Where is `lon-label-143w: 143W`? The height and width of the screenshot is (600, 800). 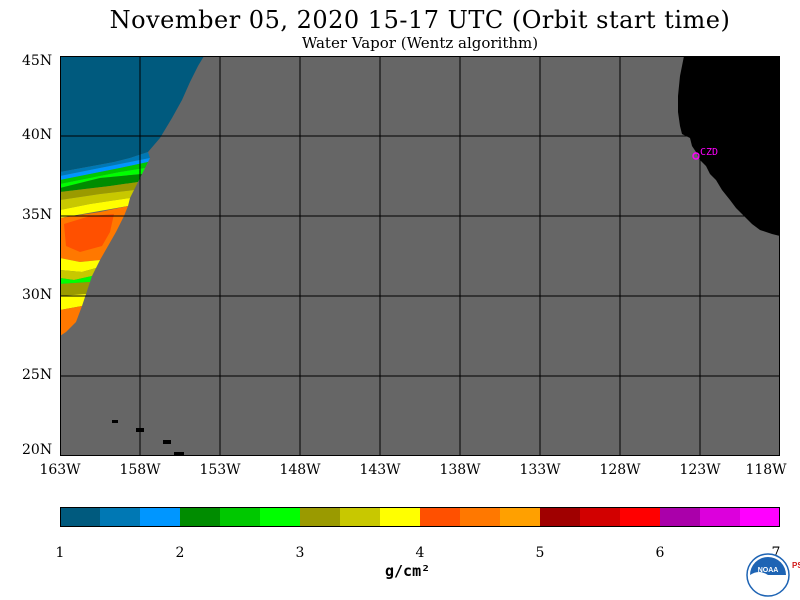 lon-label-143w: 143W is located at coordinates (380, 470).